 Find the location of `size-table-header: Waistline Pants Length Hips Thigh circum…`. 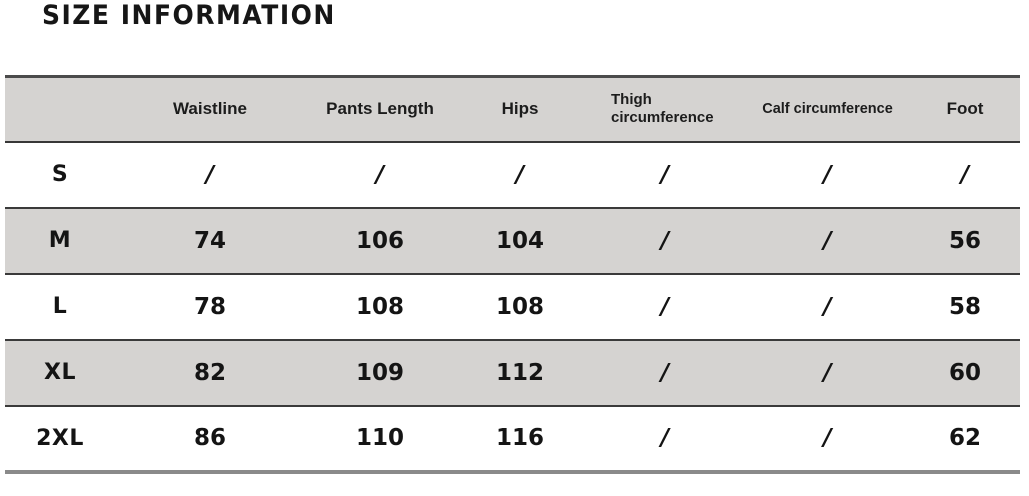

size-table-header: Waistline Pants Length Hips Thigh circum… is located at coordinates (512, 109).